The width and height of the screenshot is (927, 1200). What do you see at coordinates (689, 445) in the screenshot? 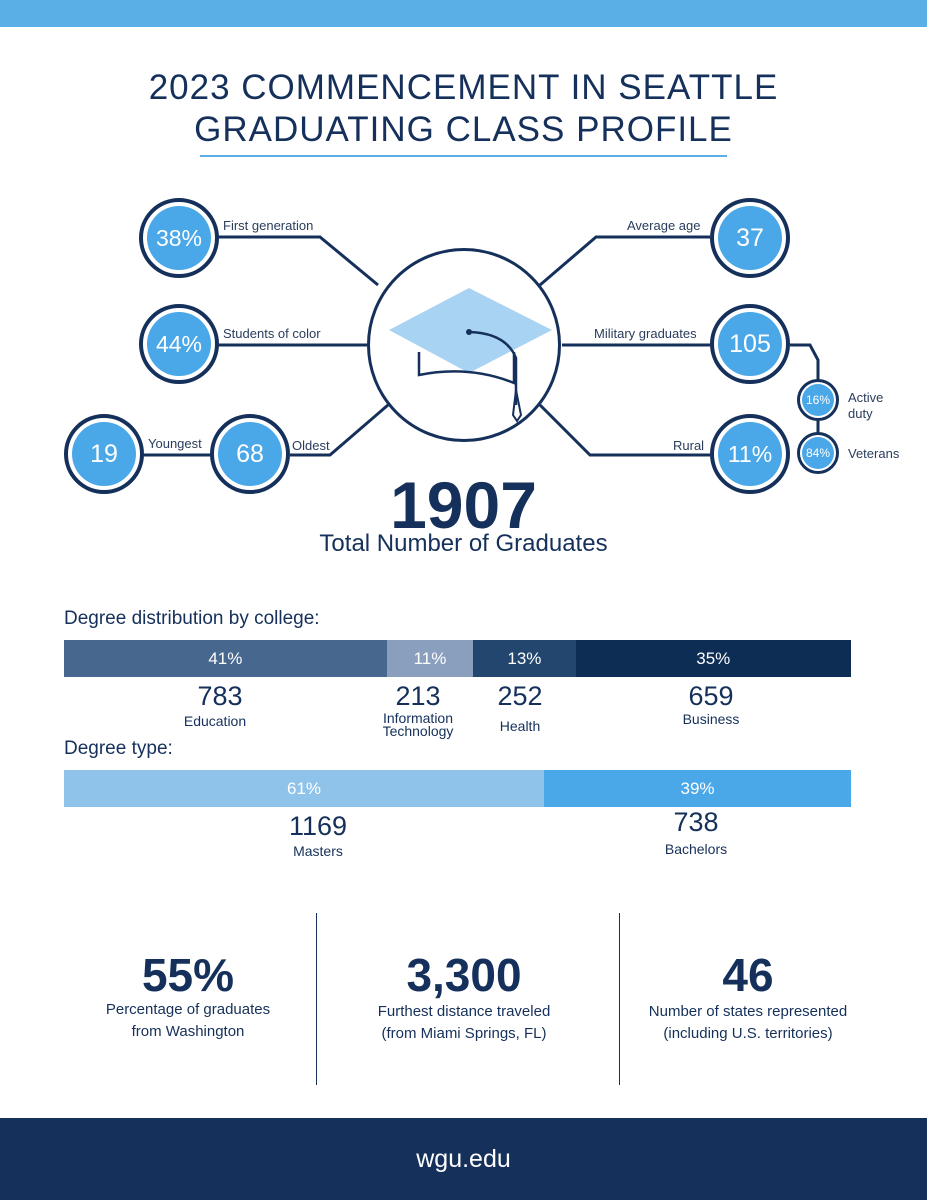
I see `rural-label: Rural` at bounding box center [689, 445].